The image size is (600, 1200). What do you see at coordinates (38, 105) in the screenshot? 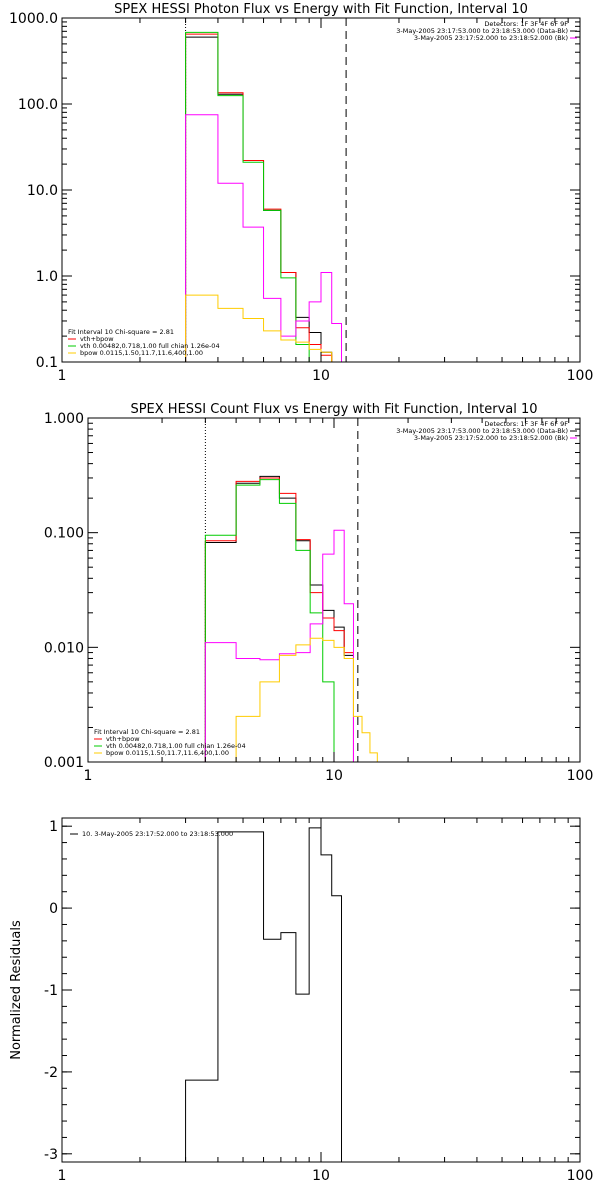
I see `y-tick-label: 100.0` at bounding box center [38, 105].